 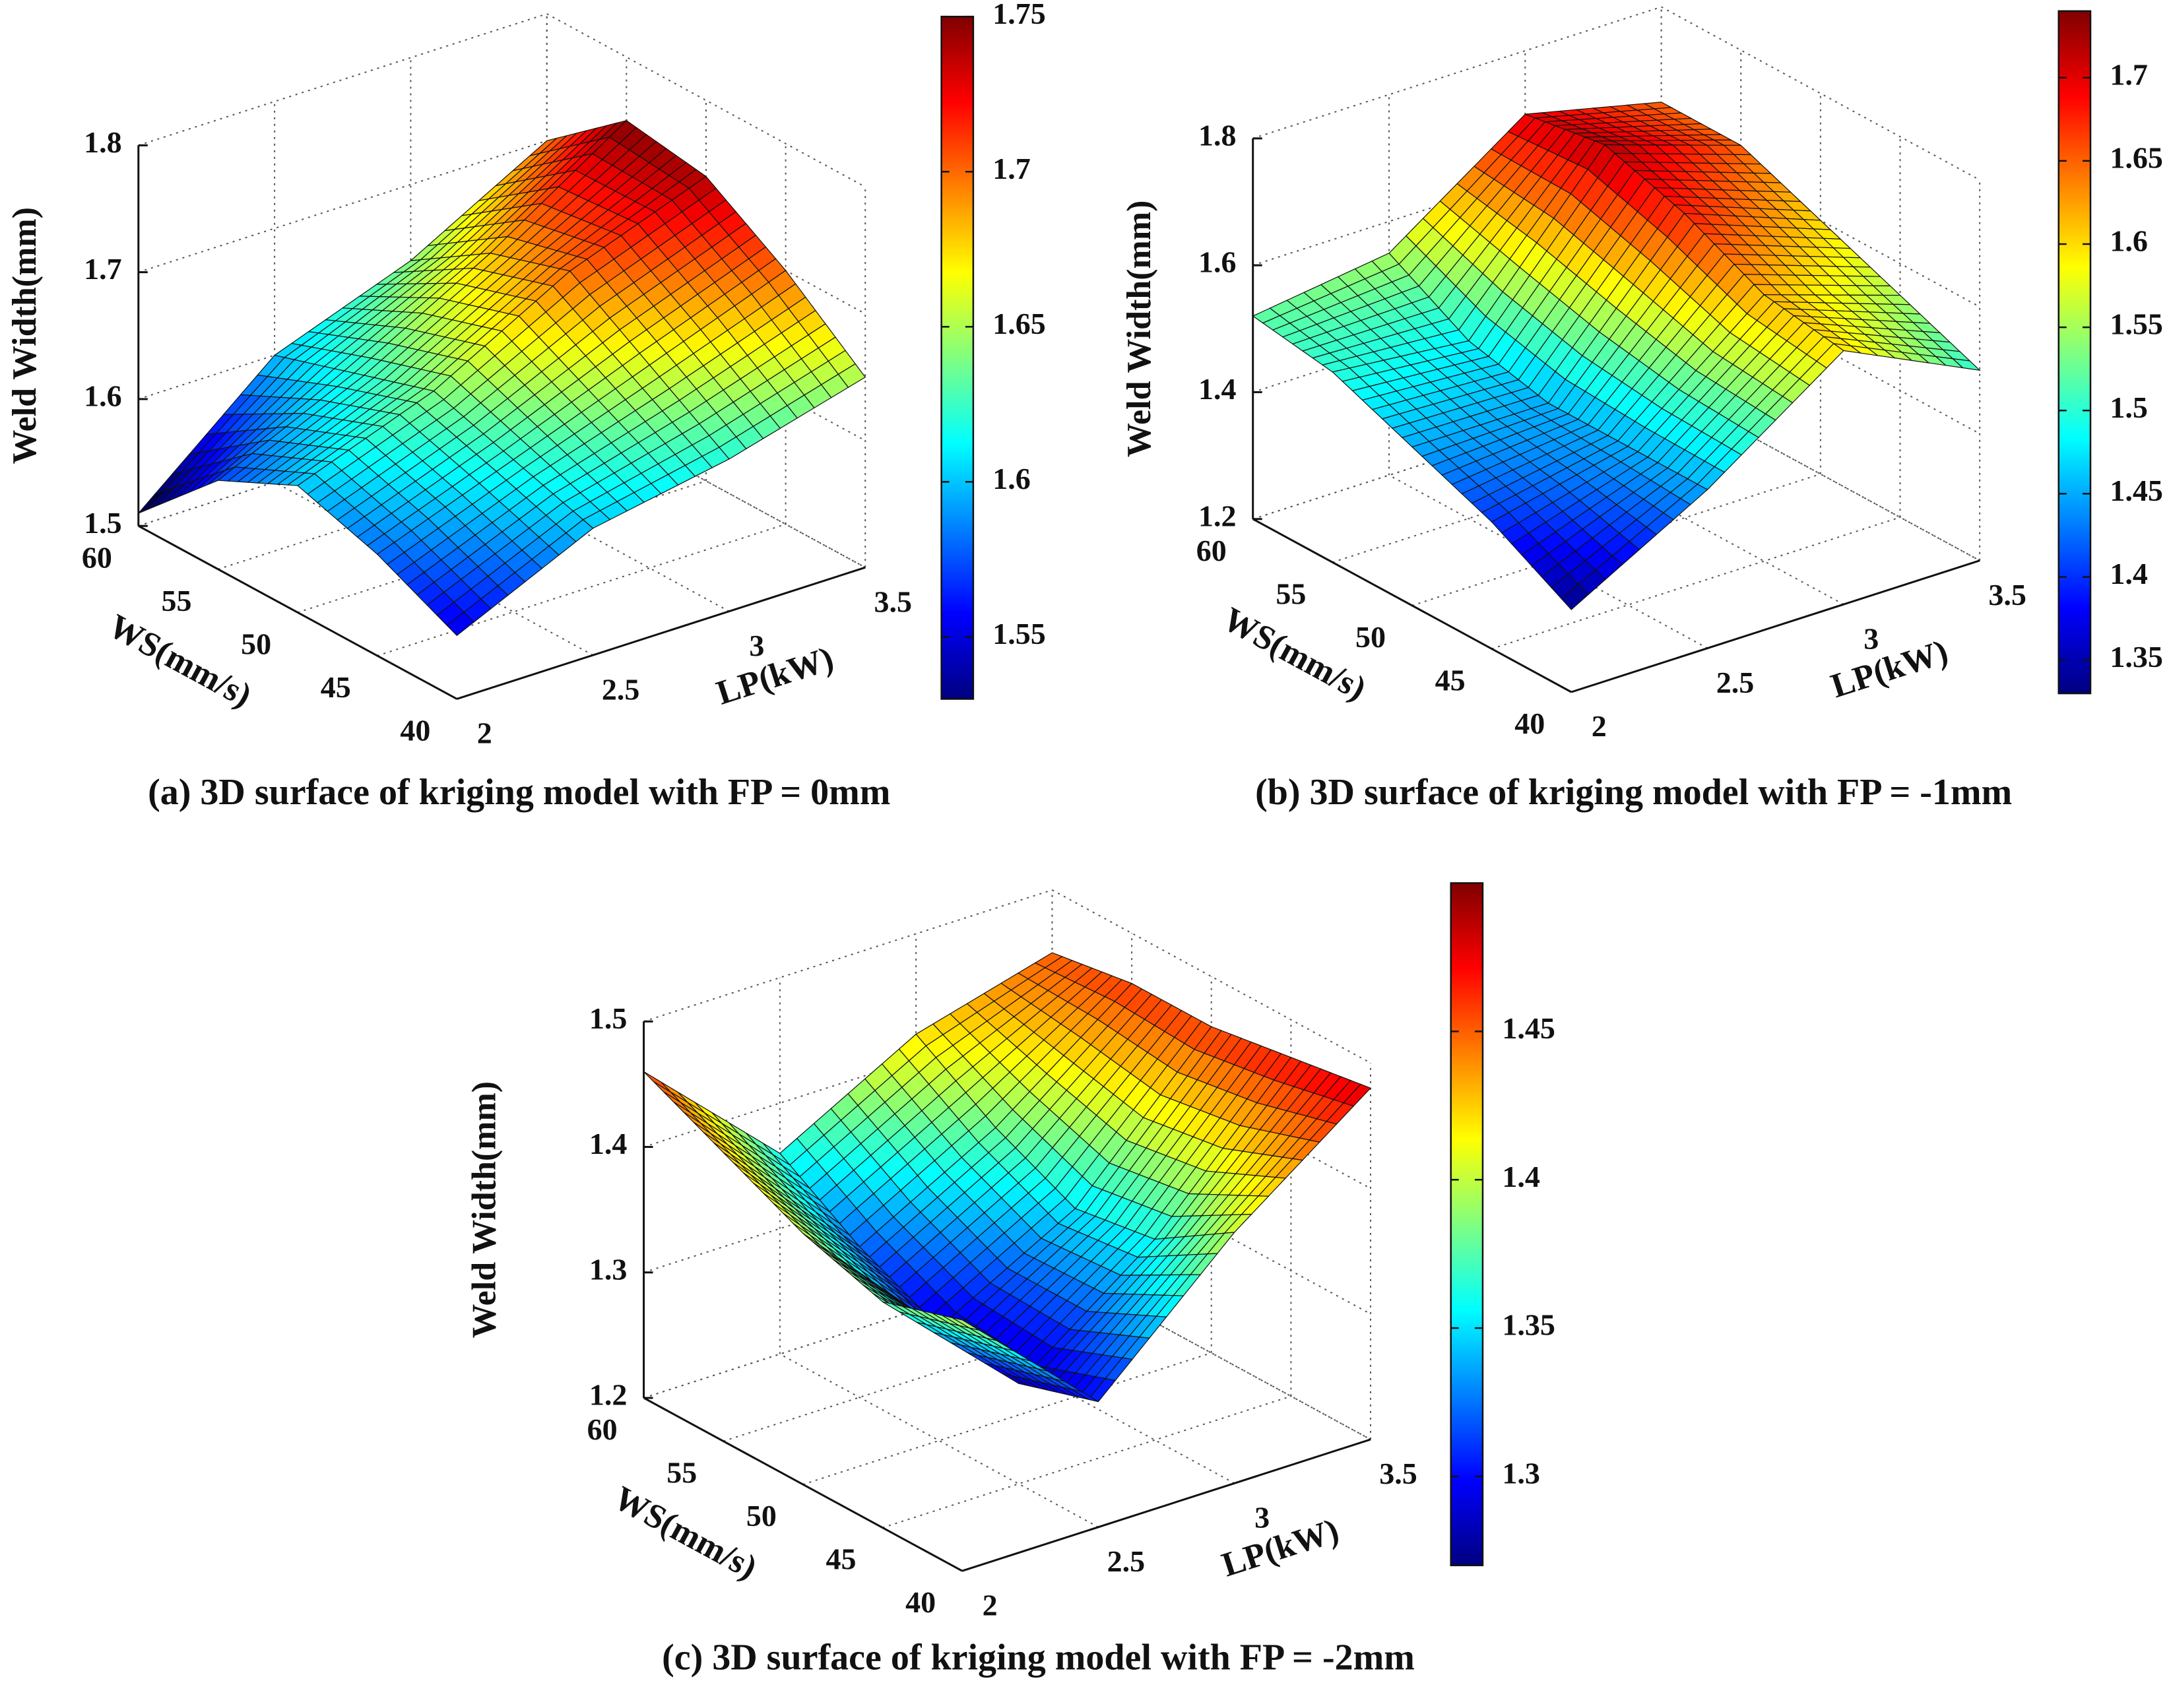 I want to click on z-tick-label: 1.5, so click(x=103, y=523).